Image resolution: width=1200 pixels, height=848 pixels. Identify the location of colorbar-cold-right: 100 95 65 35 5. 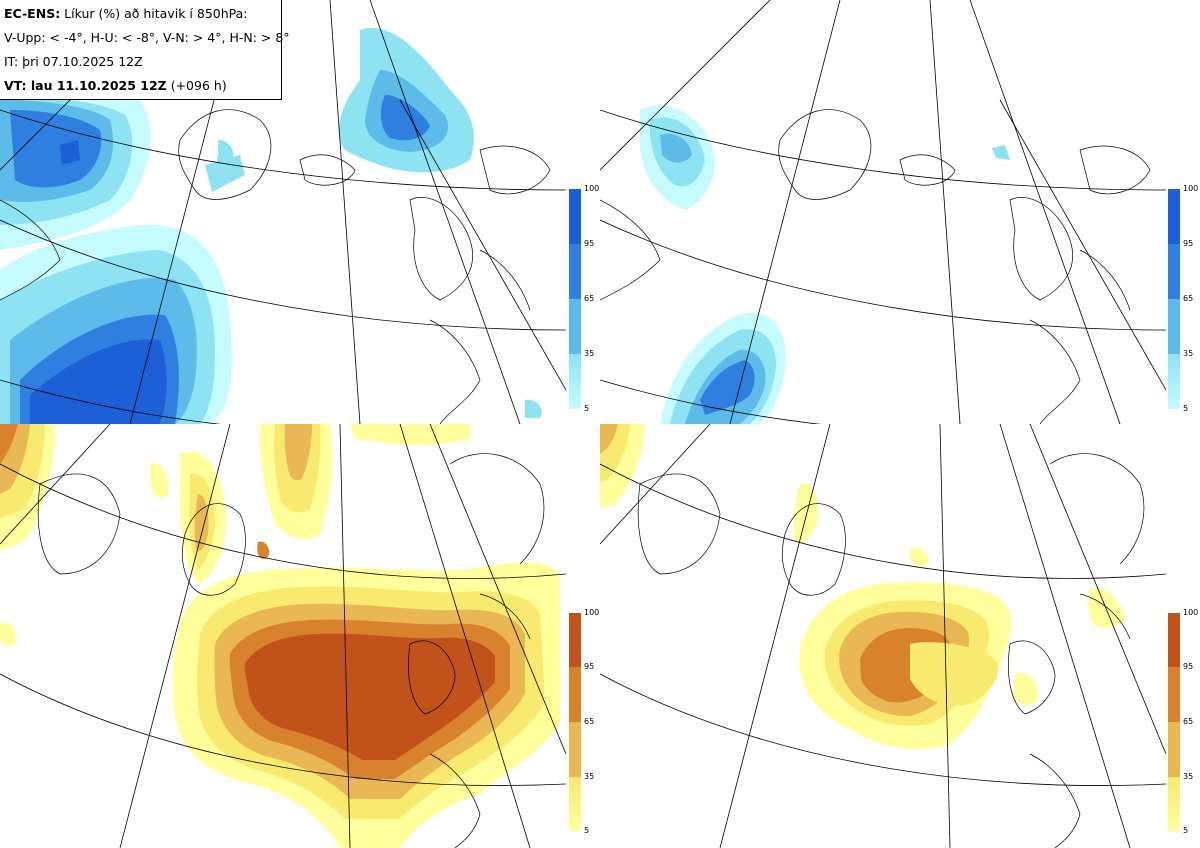
(1183, 299).